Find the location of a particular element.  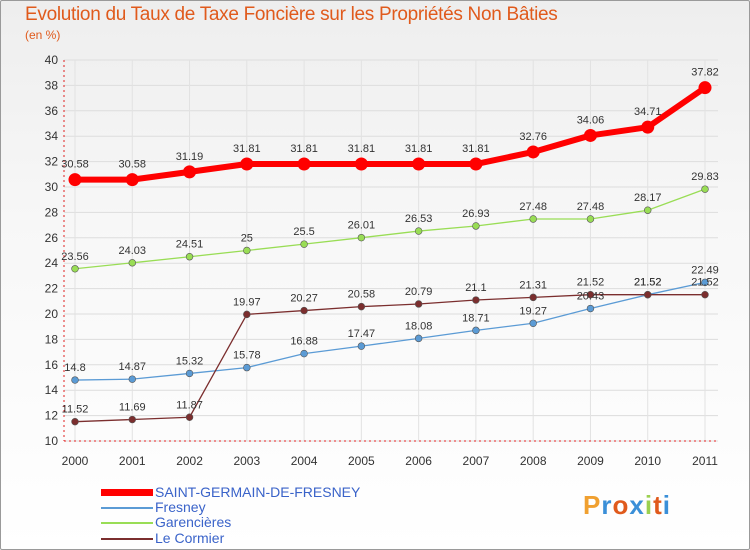

data-label-0-2010: 34.71 is located at coordinates (648, 112).